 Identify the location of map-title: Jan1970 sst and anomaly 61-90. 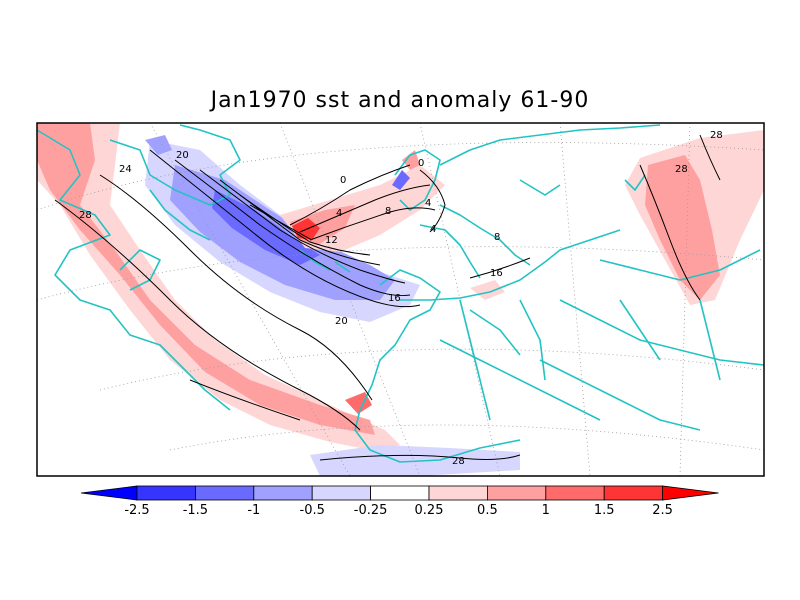
(400, 100).